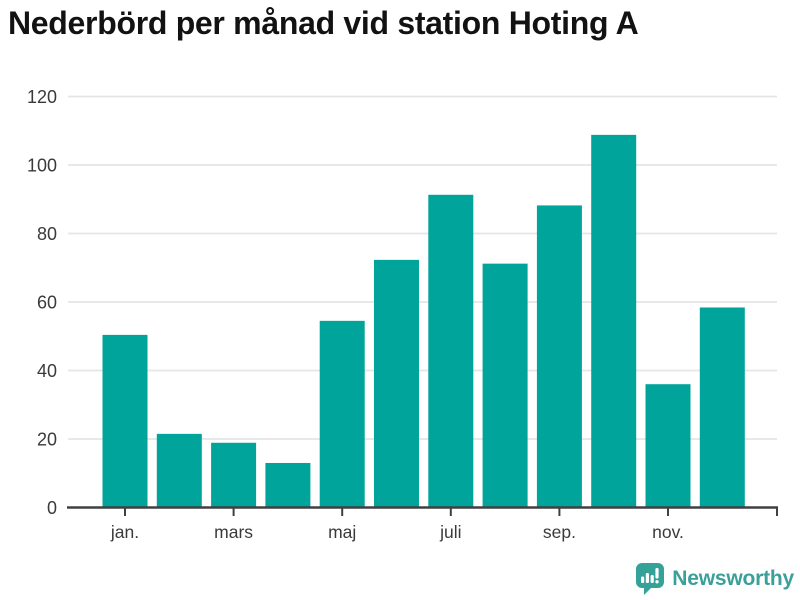  I want to click on bar-juli, so click(451, 351).